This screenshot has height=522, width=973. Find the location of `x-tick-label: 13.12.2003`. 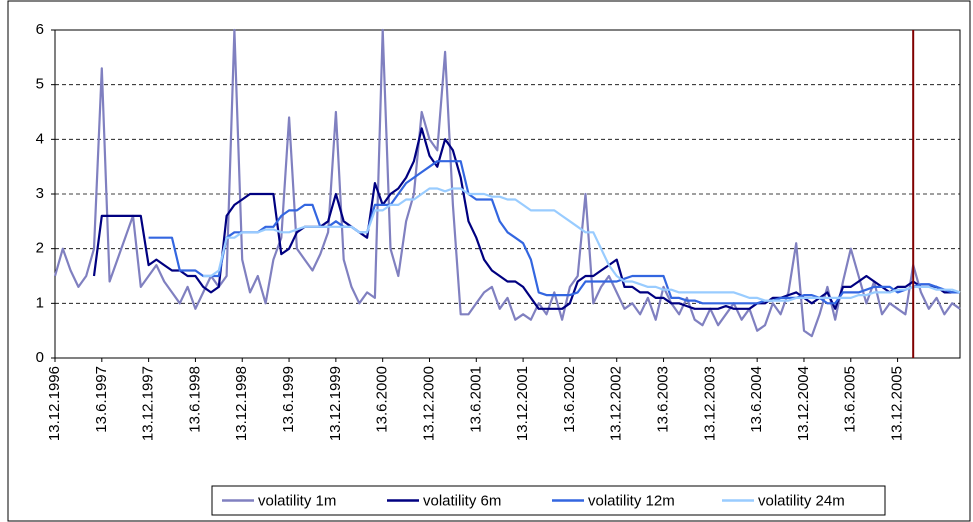

x-tick-label: 13.12.2003 is located at coordinates (709, 403).